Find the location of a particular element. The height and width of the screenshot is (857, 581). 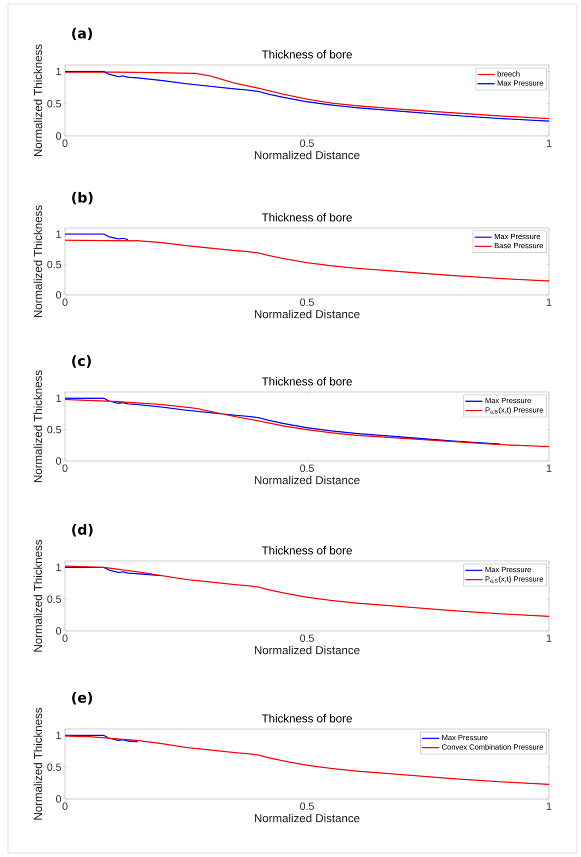

text: (c) is located at coordinates (81, 361).